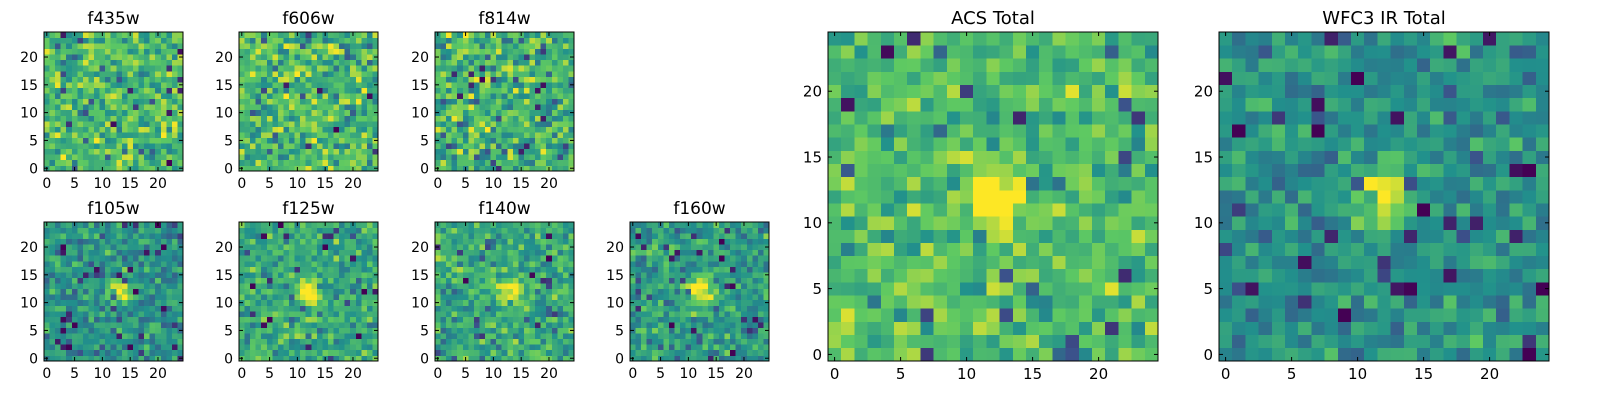  Describe the element at coordinates (688, 374) in the screenshot. I see `x-tick-label: 10` at that location.